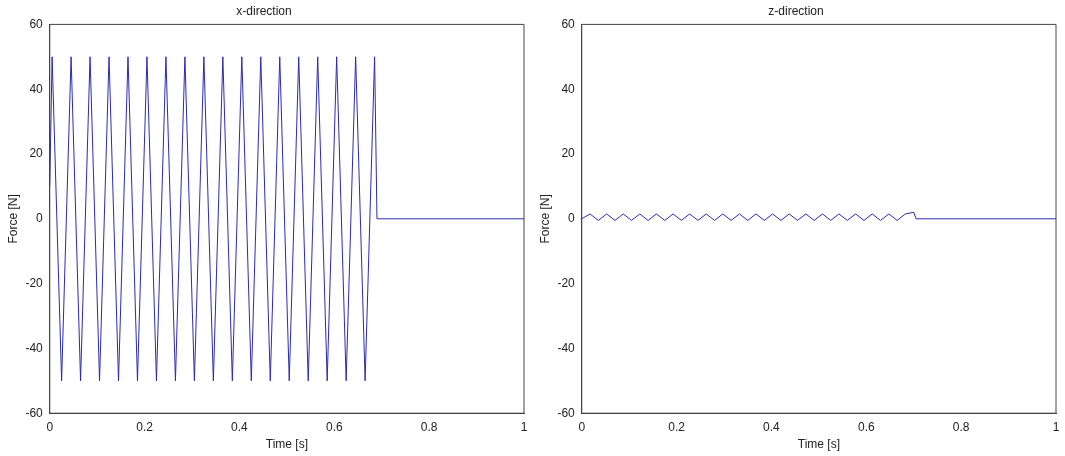  Describe the element at coordinates (264, 10) in the screenshot. I see `chart-title: x-direction` at that location.